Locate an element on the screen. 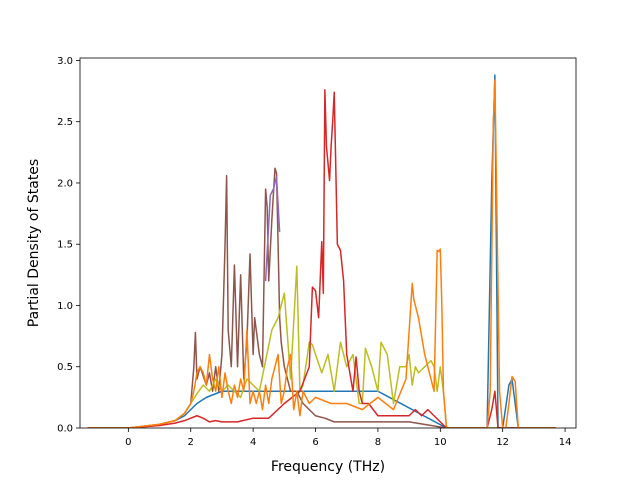 The height and width of the screenshot is (480, 640). x-tick-label: 8 is located at coordinates (378, 442).